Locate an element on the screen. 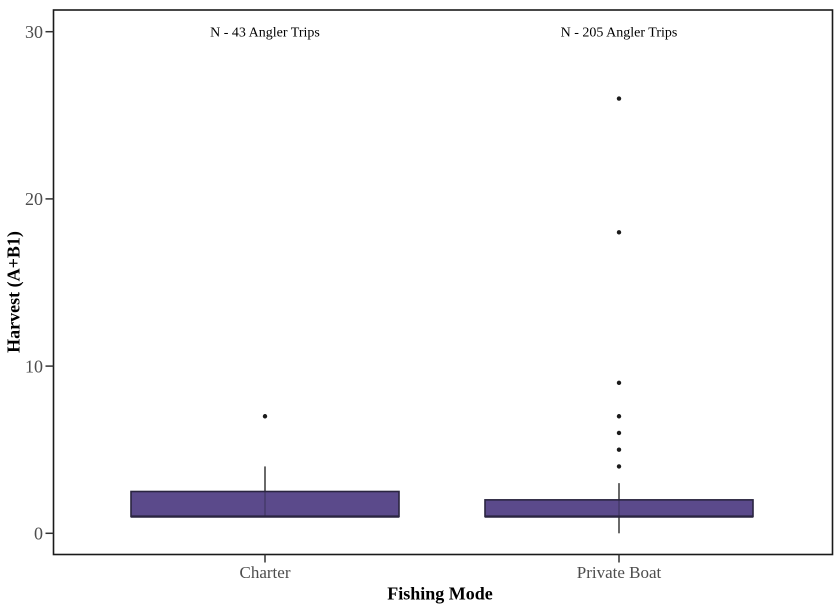 This screenshot has width=836, height=610. n-annotation-charter: N - 43 Angler Trips is located at coordinates (265, 33).